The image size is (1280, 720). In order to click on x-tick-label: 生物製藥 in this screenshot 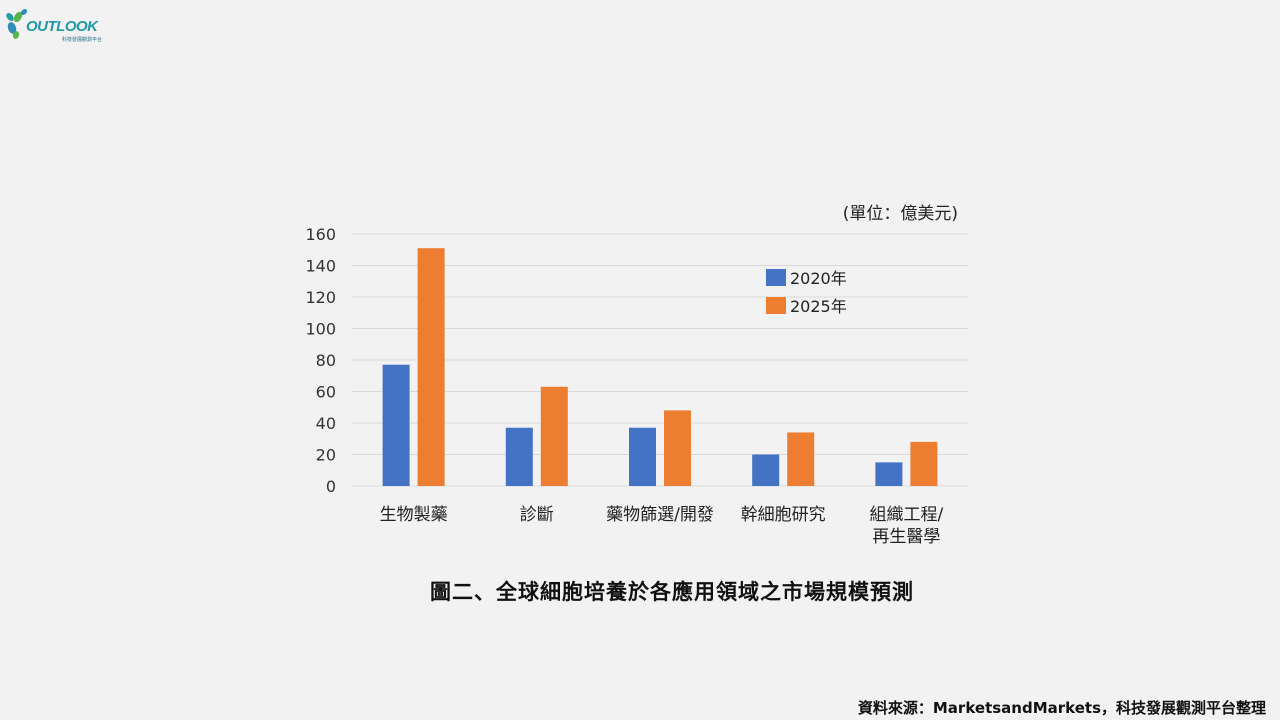, I will do `click(414, 515)`.